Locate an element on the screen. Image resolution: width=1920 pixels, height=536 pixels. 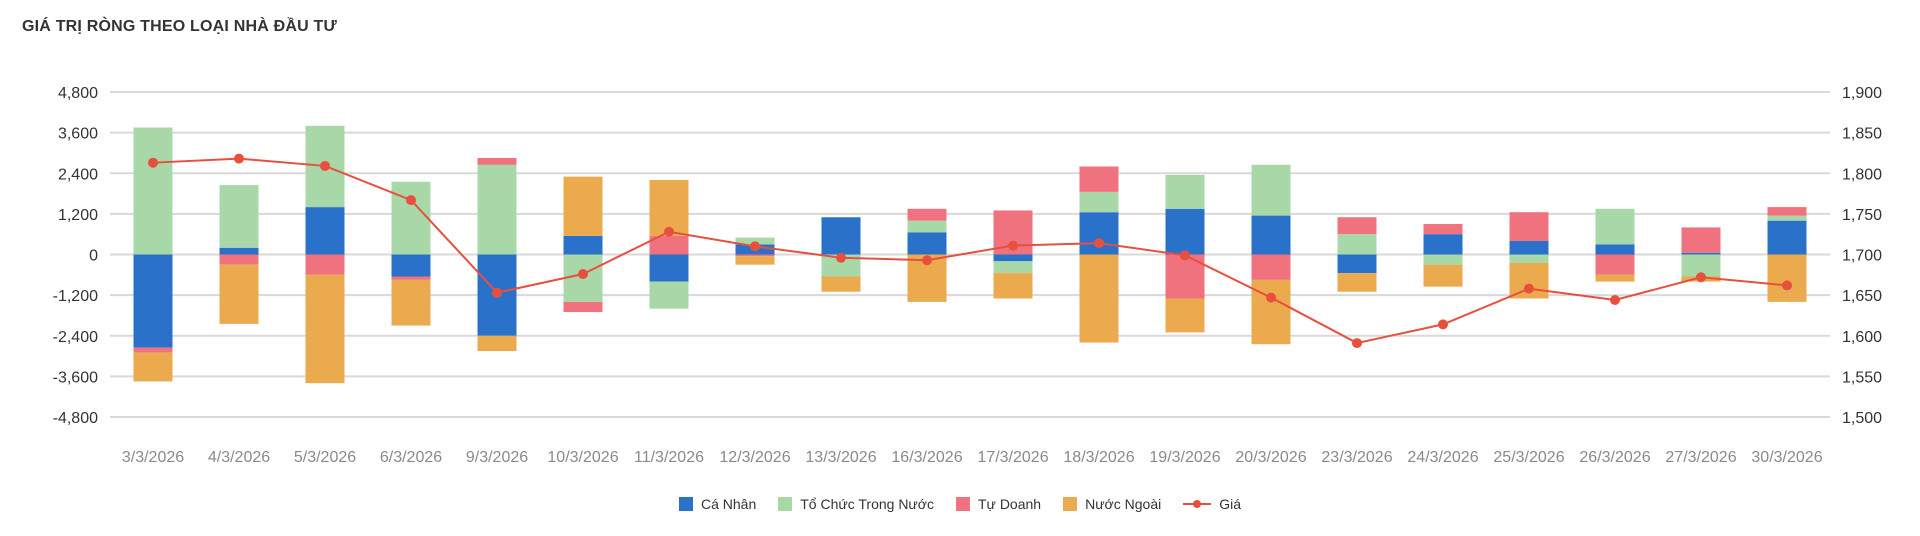
x-tick-label: 25/3/2026 is located at coordinates (1528, 457).